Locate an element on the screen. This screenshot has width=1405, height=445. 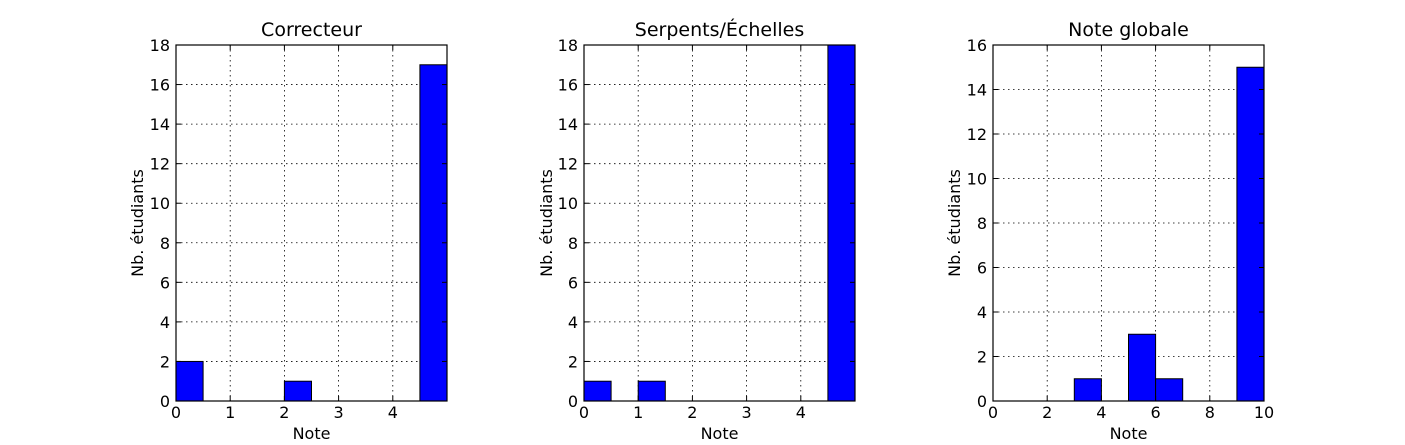
chart-title: Serpents/Échelles is located at coordinates (719, 29).